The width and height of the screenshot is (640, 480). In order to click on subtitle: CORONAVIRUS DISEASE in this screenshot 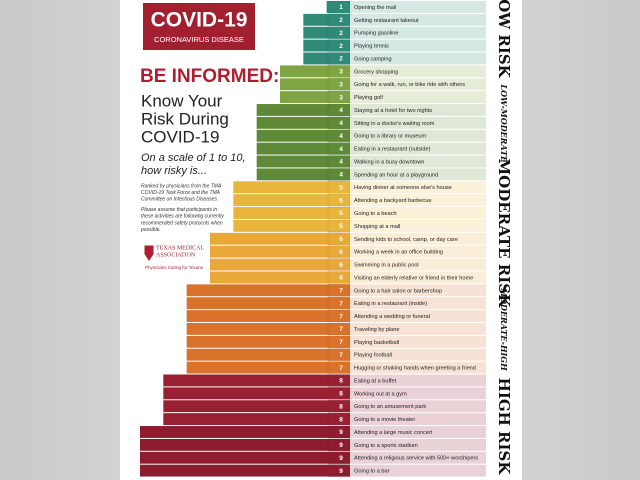, I will do `click(199, 39)`.